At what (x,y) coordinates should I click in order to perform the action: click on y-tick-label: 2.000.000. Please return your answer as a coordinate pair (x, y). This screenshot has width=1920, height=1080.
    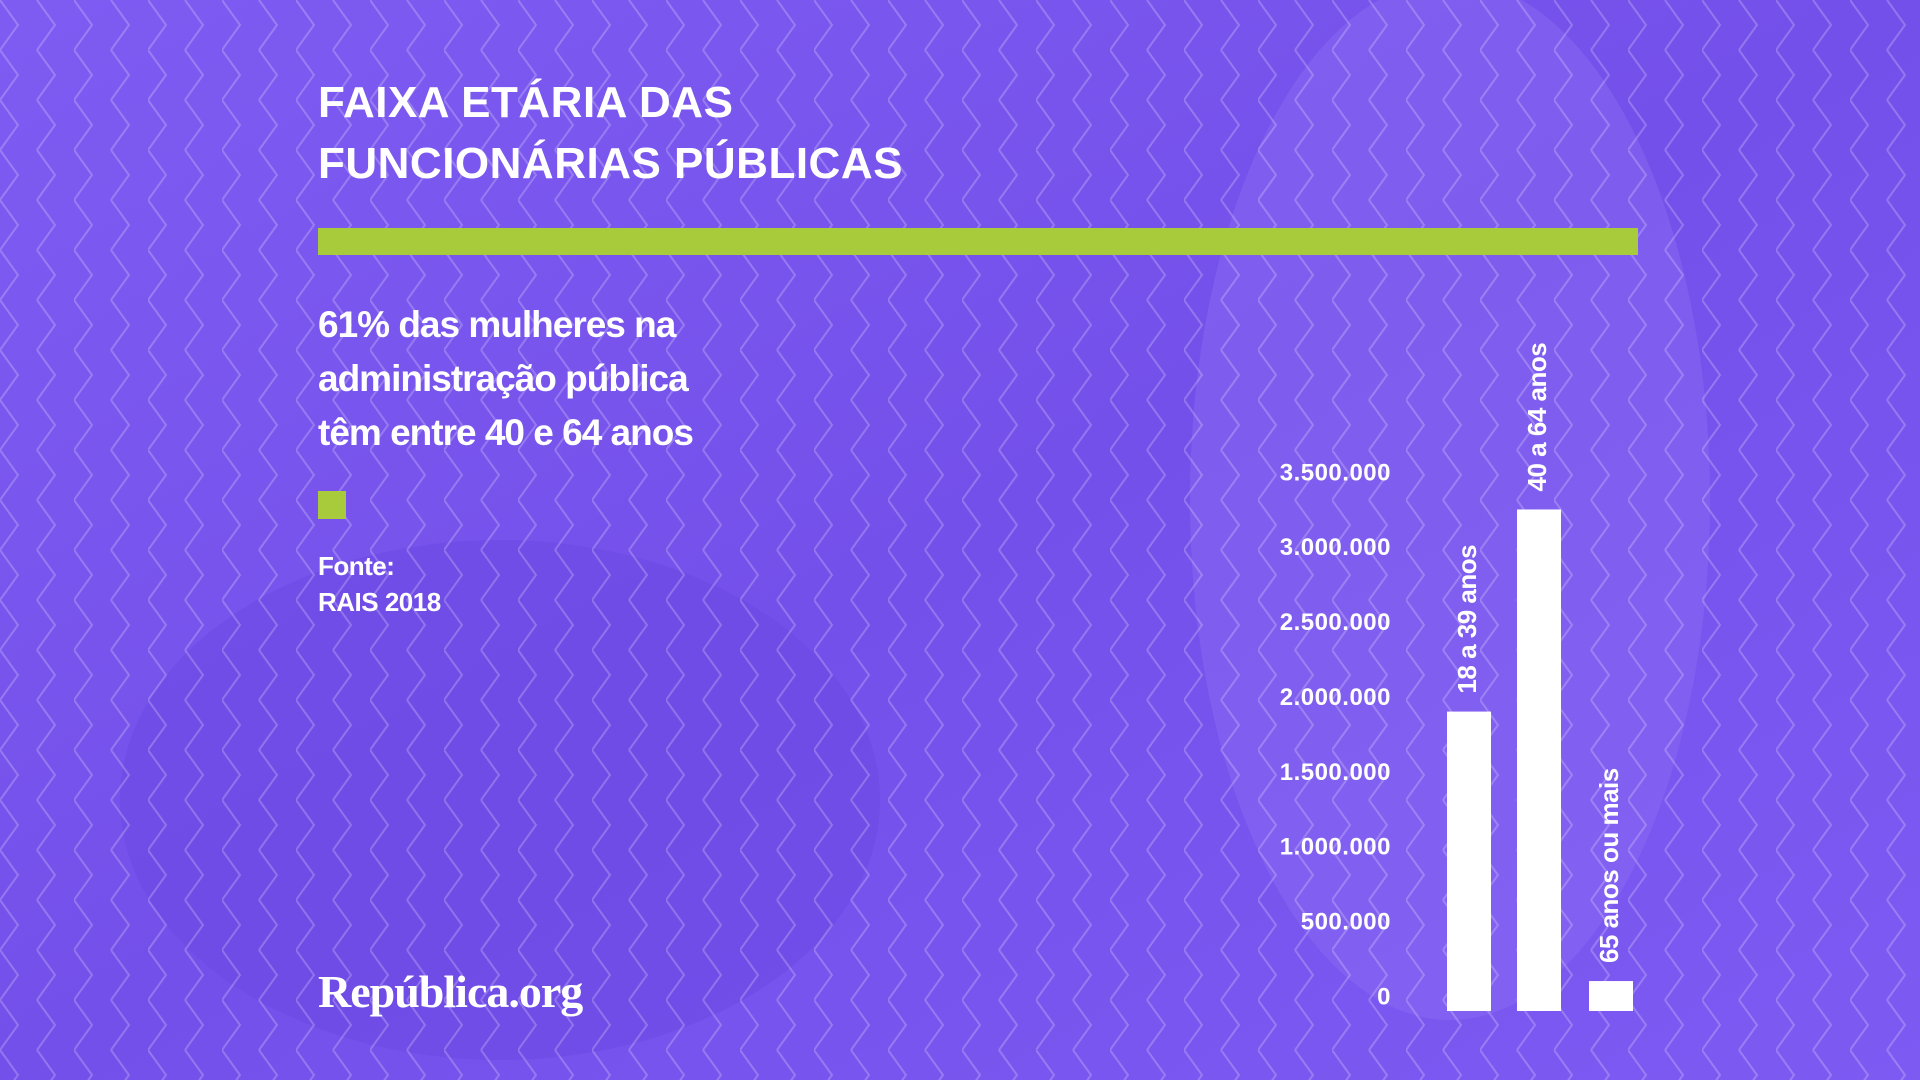
    Looking at the image, I should click on (1335, 697).